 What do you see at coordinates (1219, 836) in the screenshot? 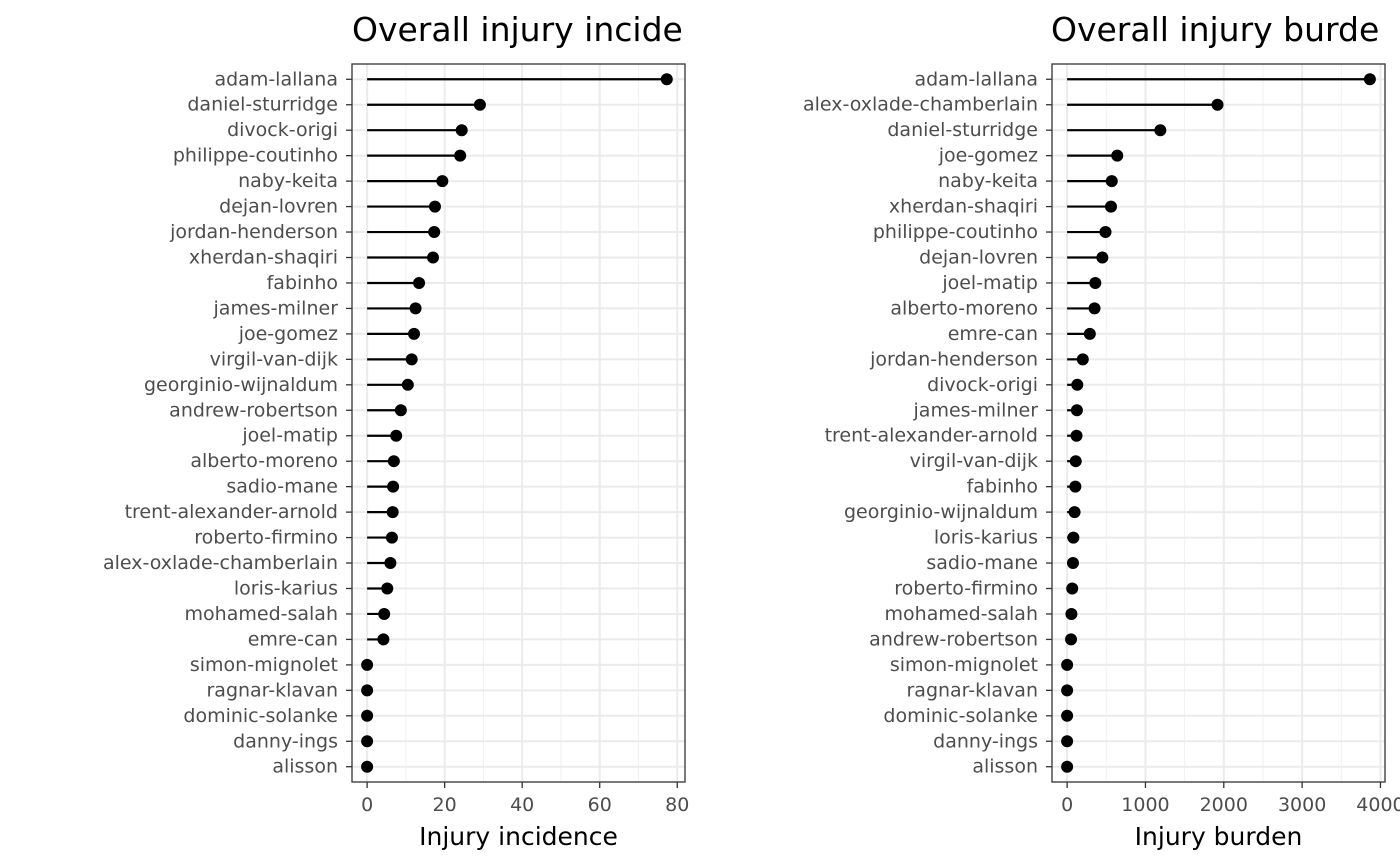
I see `x-axis-title: Injury burden` at bounding box center [1219, 836].